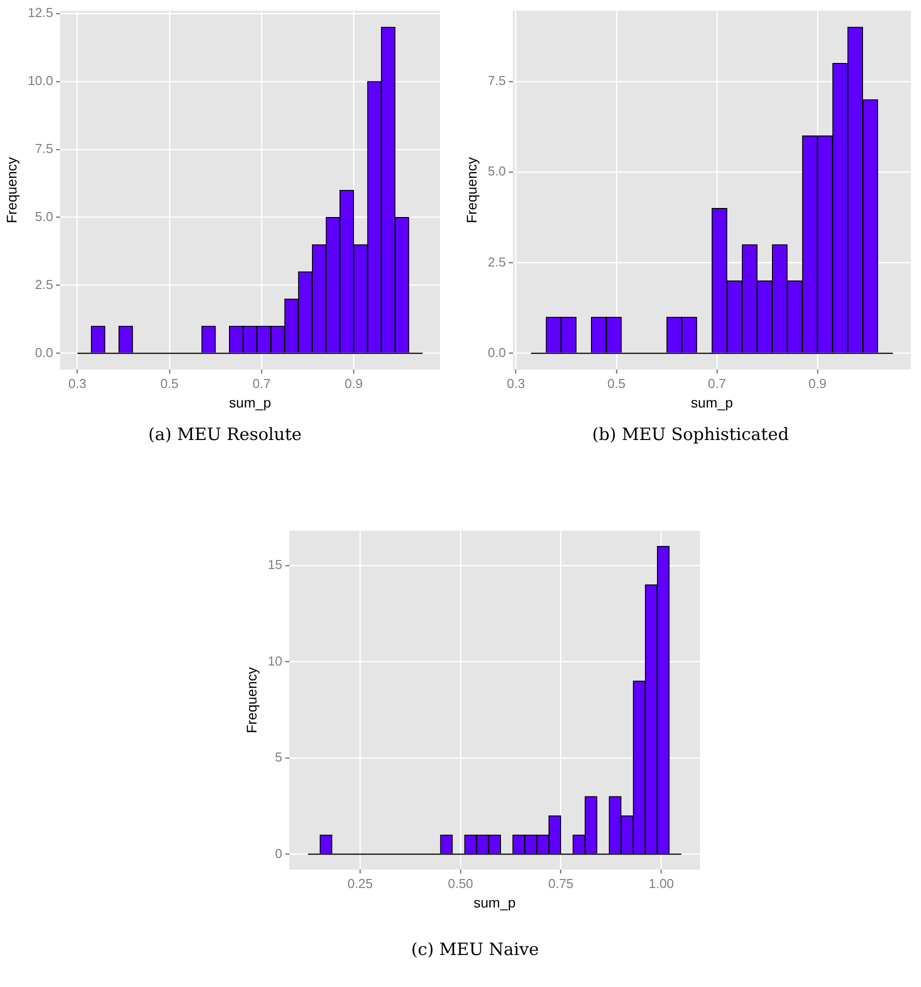 The image size is (921, 987). What do you see at coordinates (561, 883) in the screenshot?
I see `x-tick-label: 0.75` at bounding box center [561, 883].